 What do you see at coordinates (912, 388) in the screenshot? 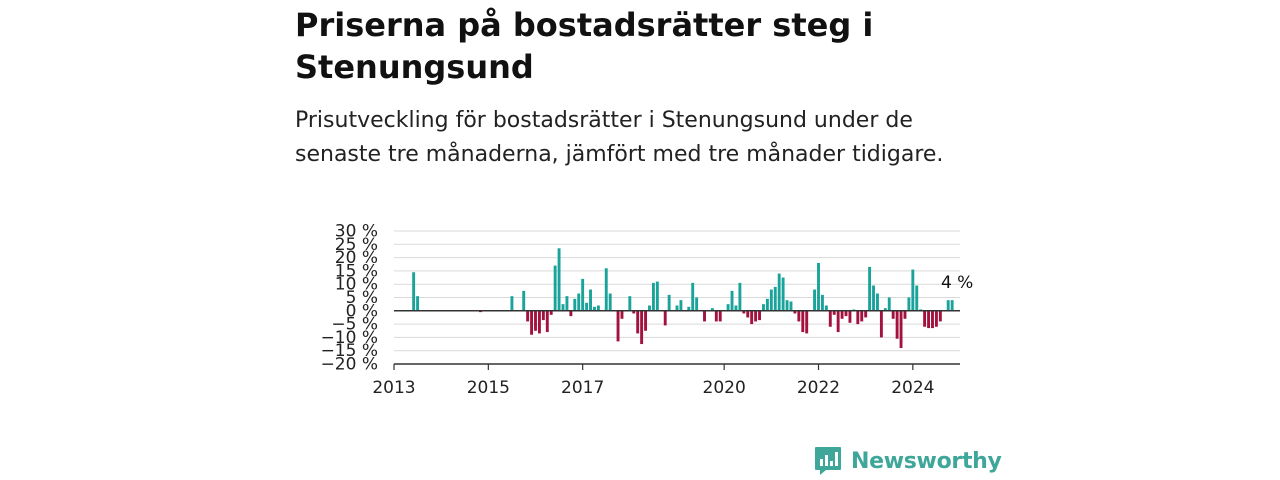
I see `x-tick-label: 2024` at bounding box center [912, 388].